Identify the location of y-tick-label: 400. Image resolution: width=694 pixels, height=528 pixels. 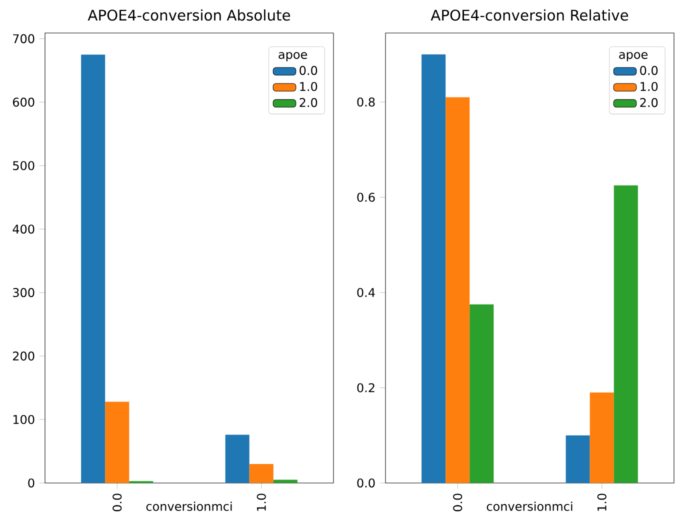
(23, 229).